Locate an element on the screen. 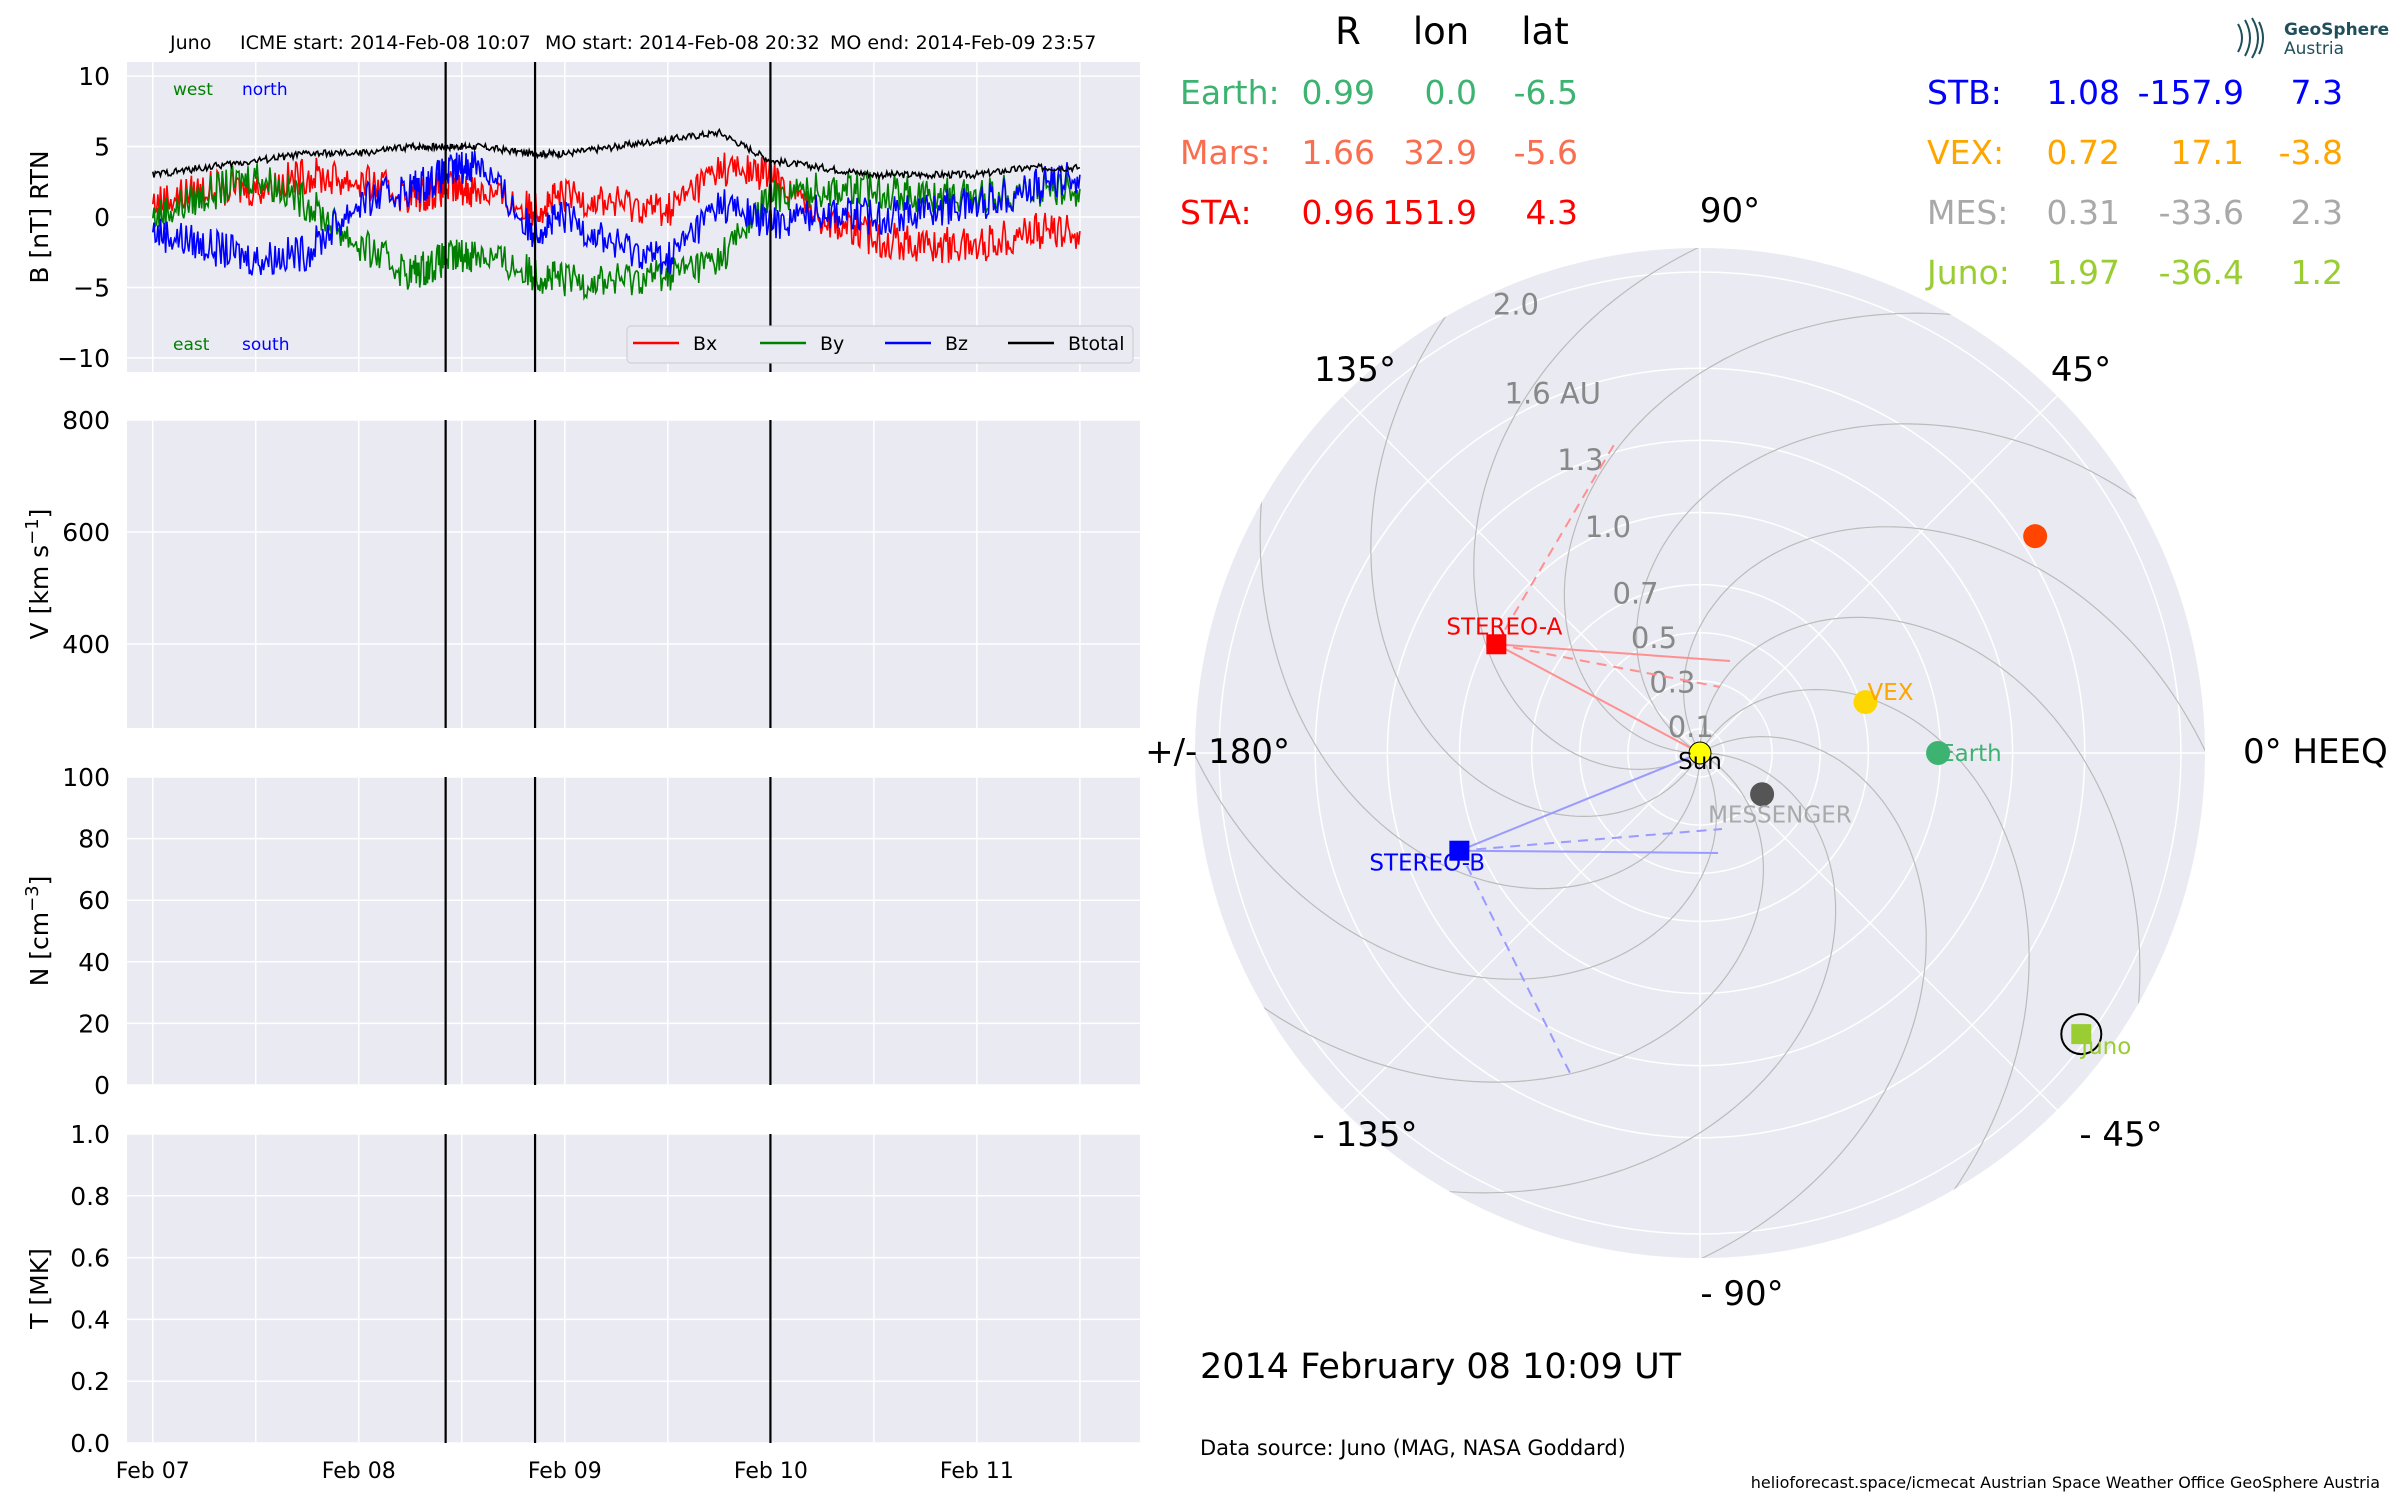 This screenshot has width=2400, height=1500. body-label: VEX is located at coordinates (1890, 693).